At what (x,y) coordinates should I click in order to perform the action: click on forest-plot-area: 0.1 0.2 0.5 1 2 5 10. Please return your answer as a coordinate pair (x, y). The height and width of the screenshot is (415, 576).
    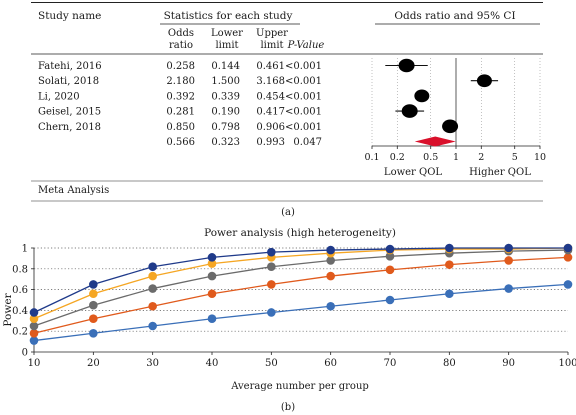
    Looking at the image, I should click on (455, 110).